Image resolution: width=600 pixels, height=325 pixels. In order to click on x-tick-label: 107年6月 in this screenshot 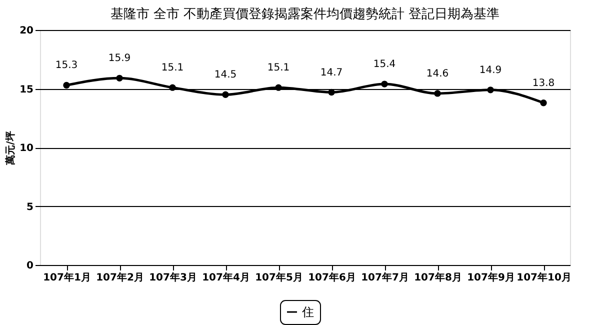, I will do `click(332, 278)`.